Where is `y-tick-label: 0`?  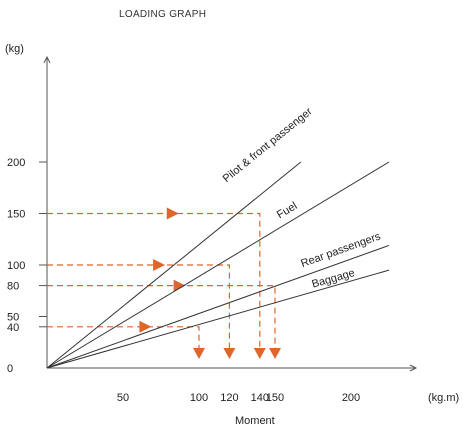 y-tick-label: 0 is located at coordinates (10, 369).